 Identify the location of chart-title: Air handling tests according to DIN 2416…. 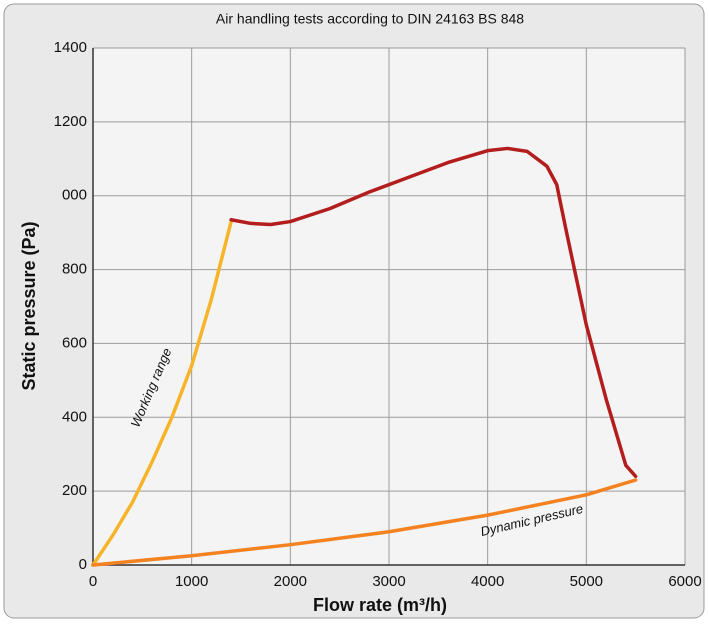
(370, 19).